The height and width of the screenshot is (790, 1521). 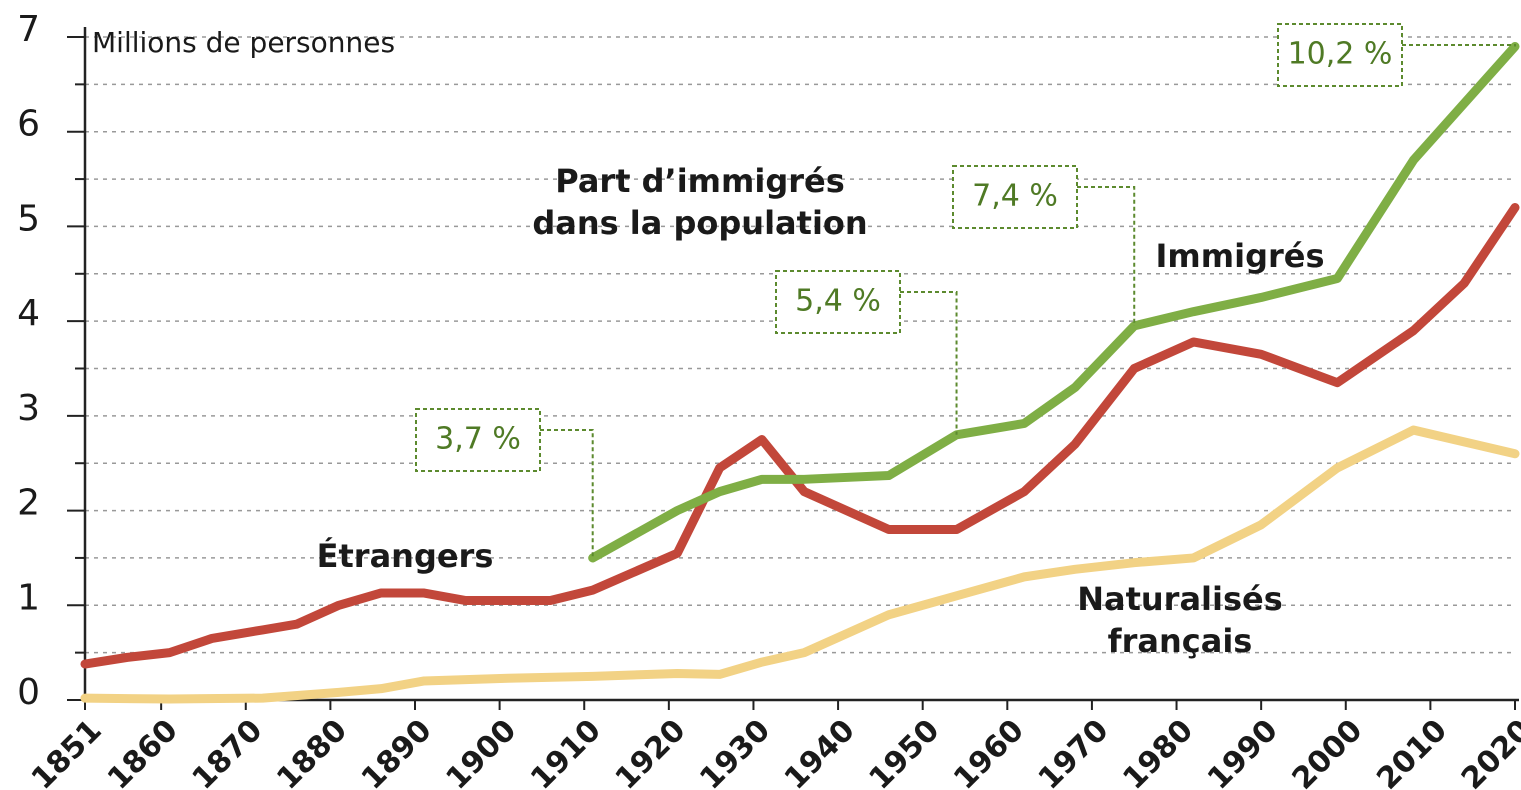 I want to click on x-tick-label: 1860, so click(x=143, y=751).